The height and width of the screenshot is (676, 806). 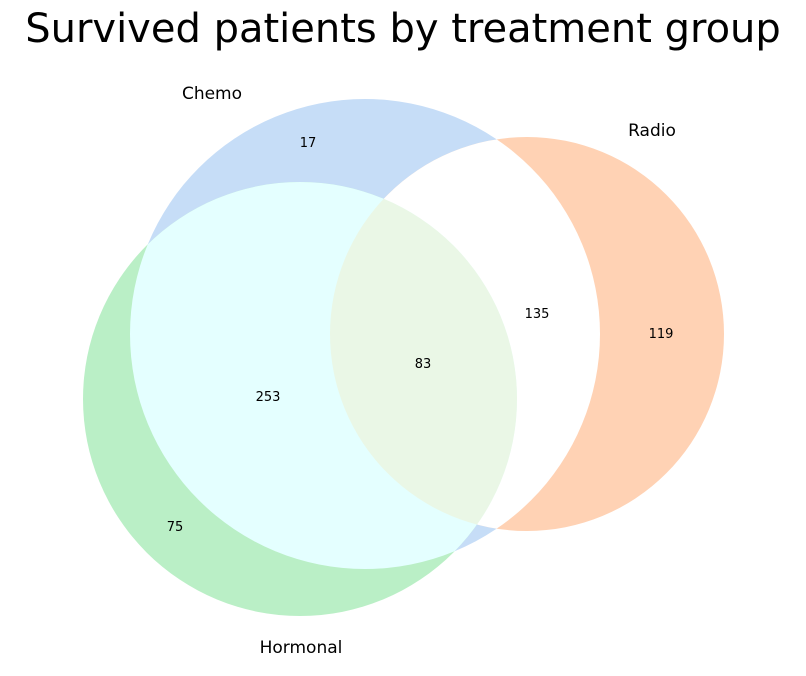 I want to click on region-label-chemo-only: 17, so click(x=308, y=143).